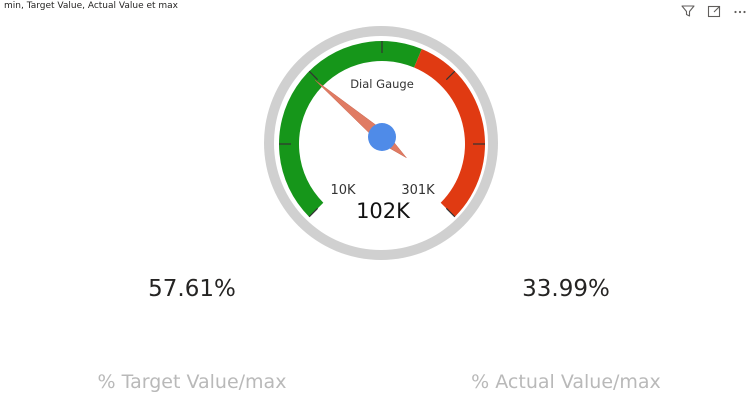  Describe the element at coordinates (192, 289) in the screenshot. I see `target-percent-value: 57.61%` at that location.